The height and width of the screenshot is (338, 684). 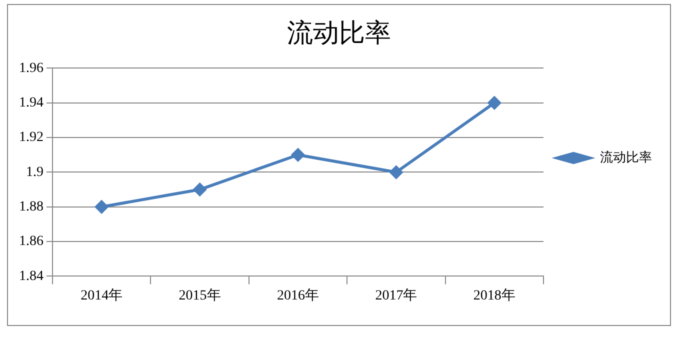 I want to click on legend-label: 流动比率, so click(x=626, y=157).